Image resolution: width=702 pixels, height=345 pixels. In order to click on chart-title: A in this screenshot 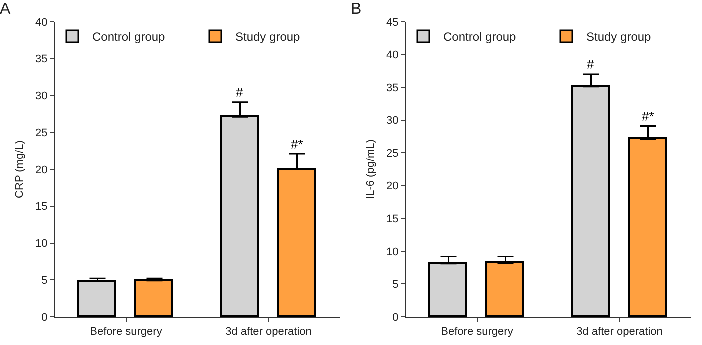, I will do `click(5, 9)`.